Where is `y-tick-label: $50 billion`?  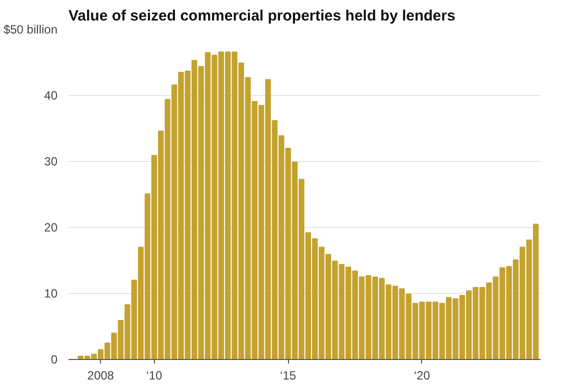 y-tick-label: $50 billion is located at coordinates (30, 29).